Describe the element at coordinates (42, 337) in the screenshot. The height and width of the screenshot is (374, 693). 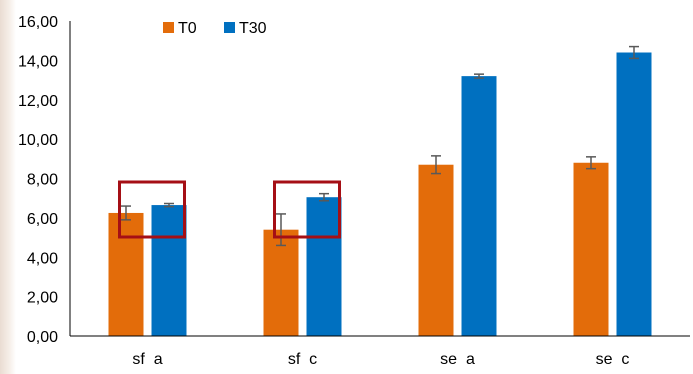
I see `y-tick-label: 0,00` at that location.